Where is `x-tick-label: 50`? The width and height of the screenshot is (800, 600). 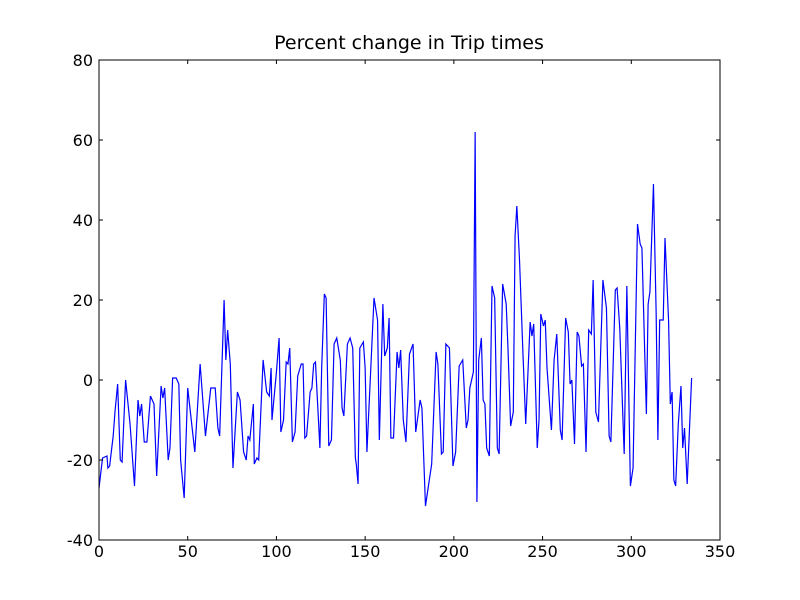
x-tick-label: 50 is located at coordinates (188, 551).